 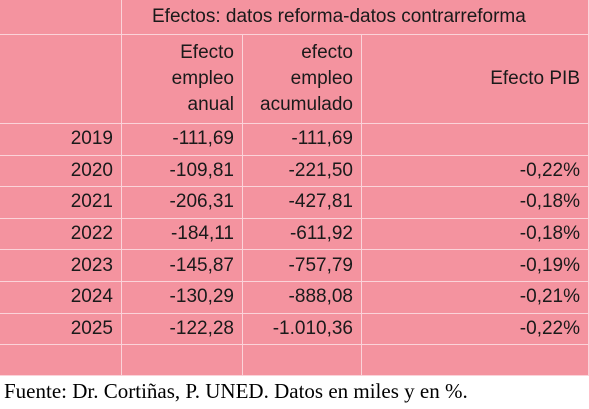 I want to click on year: 2024, so click(x=91, y=297).